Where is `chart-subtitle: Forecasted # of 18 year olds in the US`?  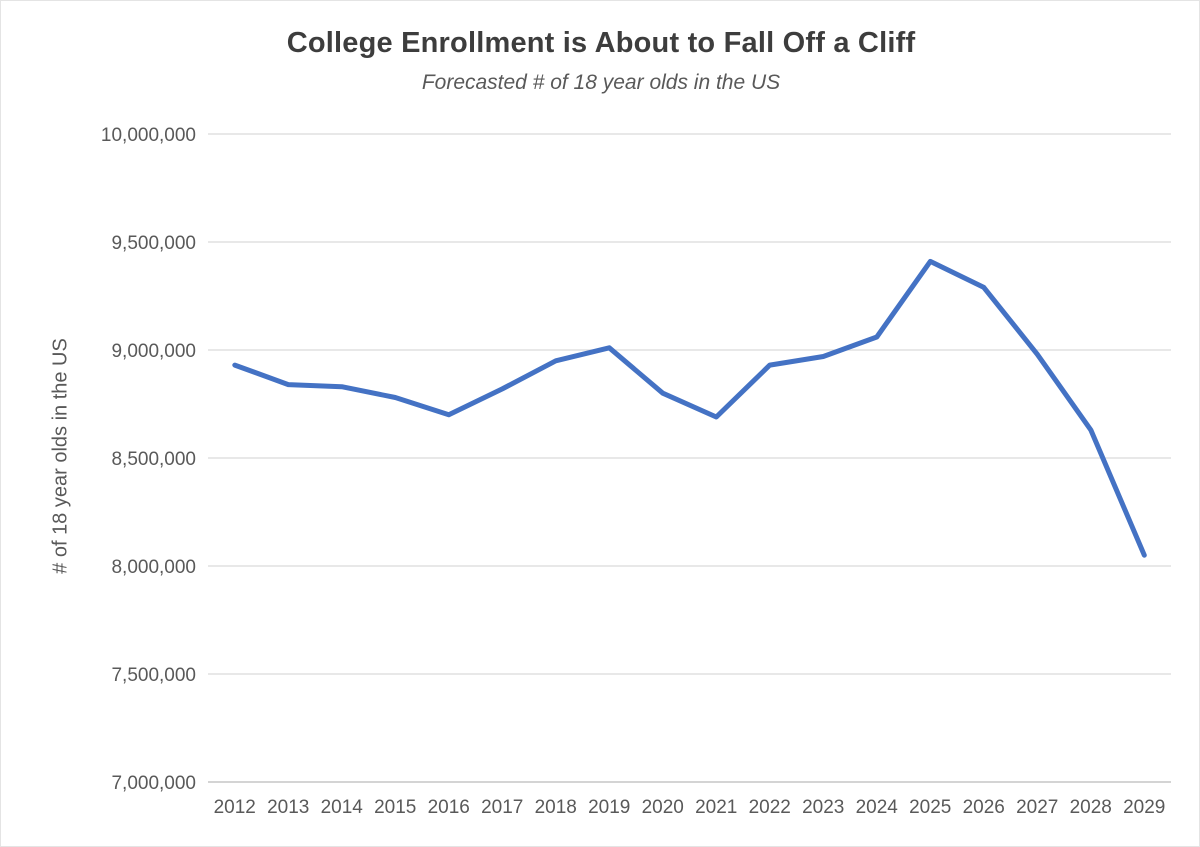
chart-subtitle: Forecasted # of 18 year olds in the US is located at coordinates (601, 82).